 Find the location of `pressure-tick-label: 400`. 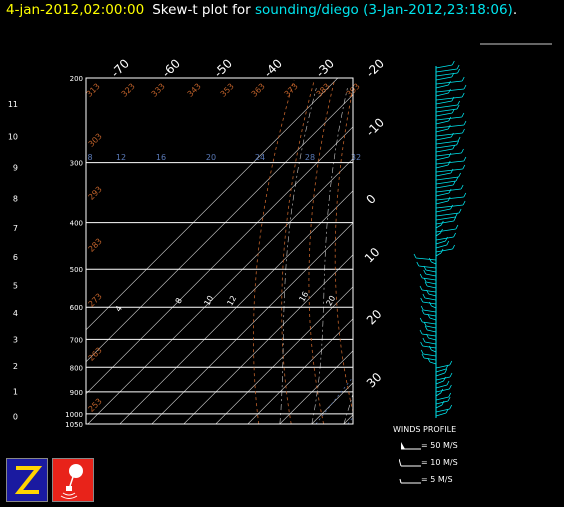

pressure-tick-label: 400 is located at coordinates (76, 224).